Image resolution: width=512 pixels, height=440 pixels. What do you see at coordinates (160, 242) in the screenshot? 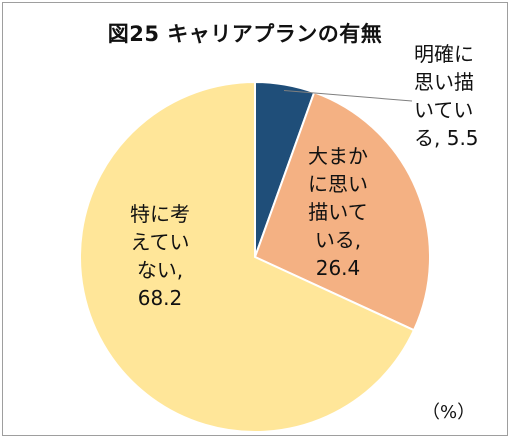
I see `slice-label-line: えてい` at bounding box center [160, 242].